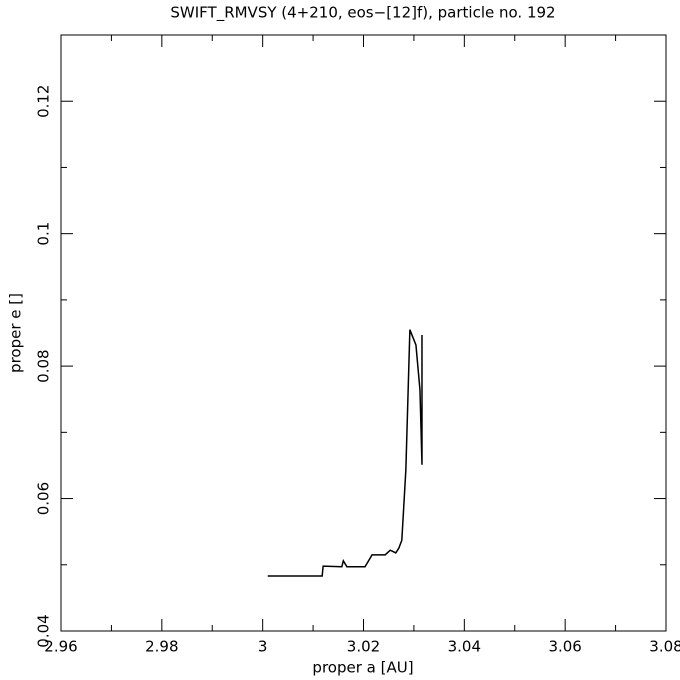 This screenshot has height=680, width=680. What do you see at coordinates (464, 647) in the screenshot?
I see `x-tick-label: 3.04` at bounding box center [464, 647].